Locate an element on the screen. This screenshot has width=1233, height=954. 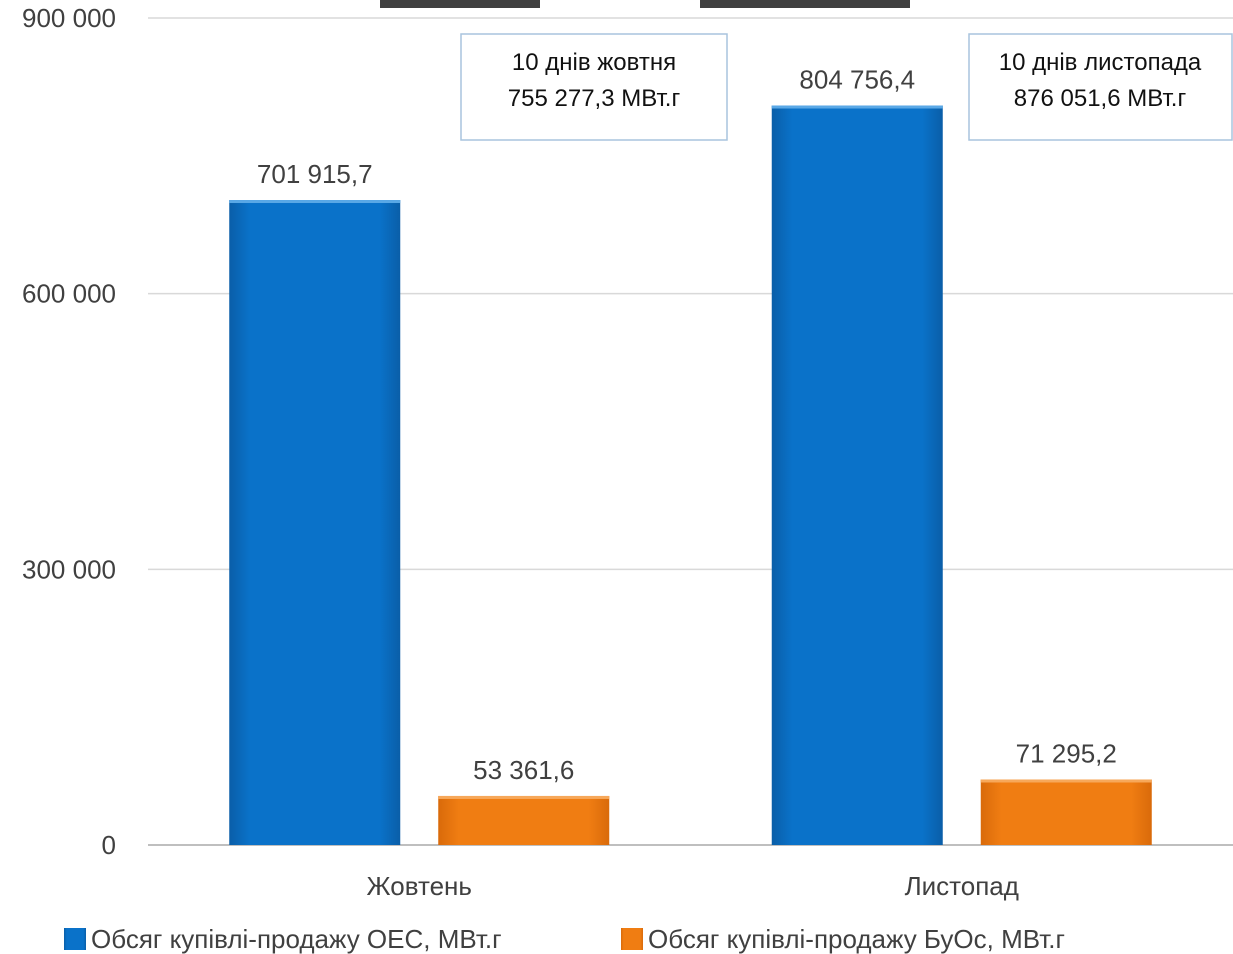
legend-label-oes: Обсяг купівлі-продажу ОЕС, МВт.г is located at coordinates (296, 939).